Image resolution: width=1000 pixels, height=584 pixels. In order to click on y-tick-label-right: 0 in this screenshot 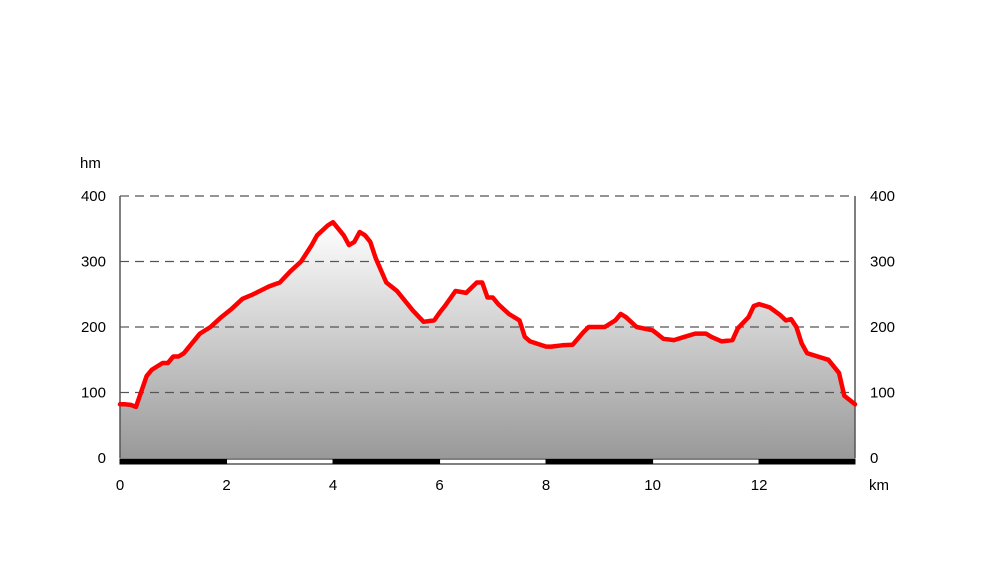, I will do `click(874, 458)`.